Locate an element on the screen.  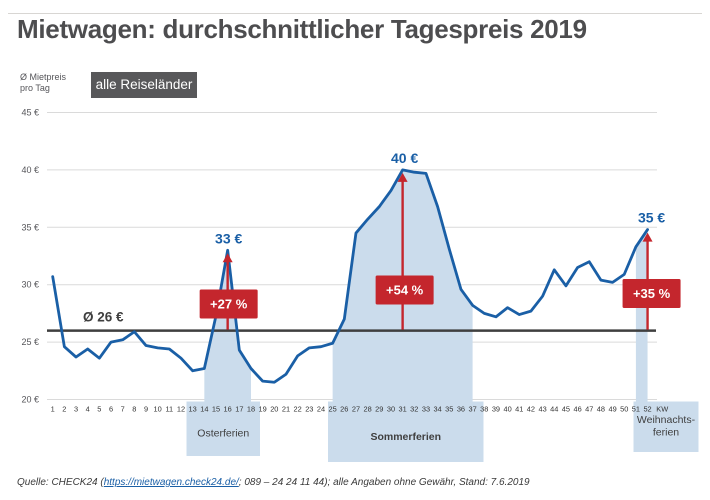
y-tick-label: 25 € is located at coordinates (30, 342).